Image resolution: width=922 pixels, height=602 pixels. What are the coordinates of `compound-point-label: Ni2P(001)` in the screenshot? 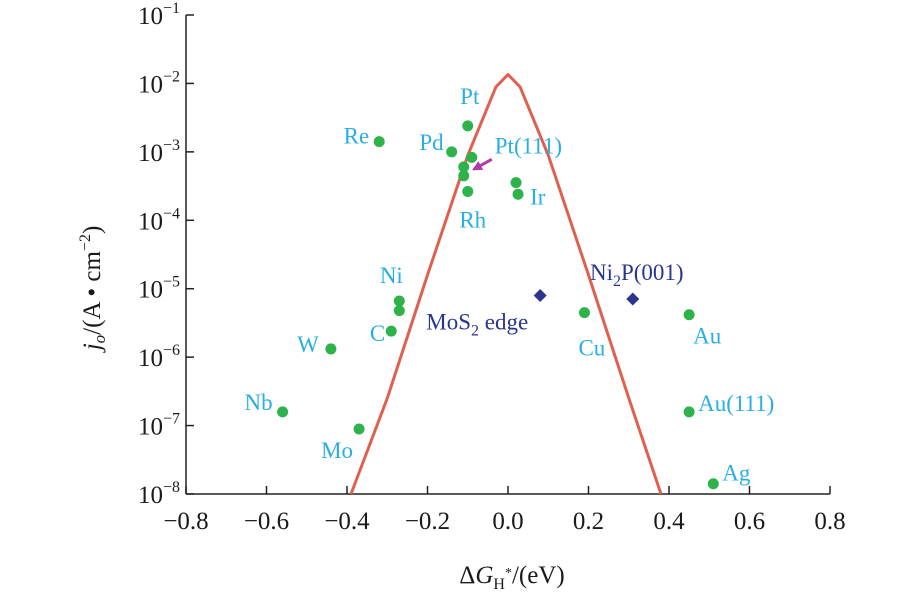 It's located at (637, 275).